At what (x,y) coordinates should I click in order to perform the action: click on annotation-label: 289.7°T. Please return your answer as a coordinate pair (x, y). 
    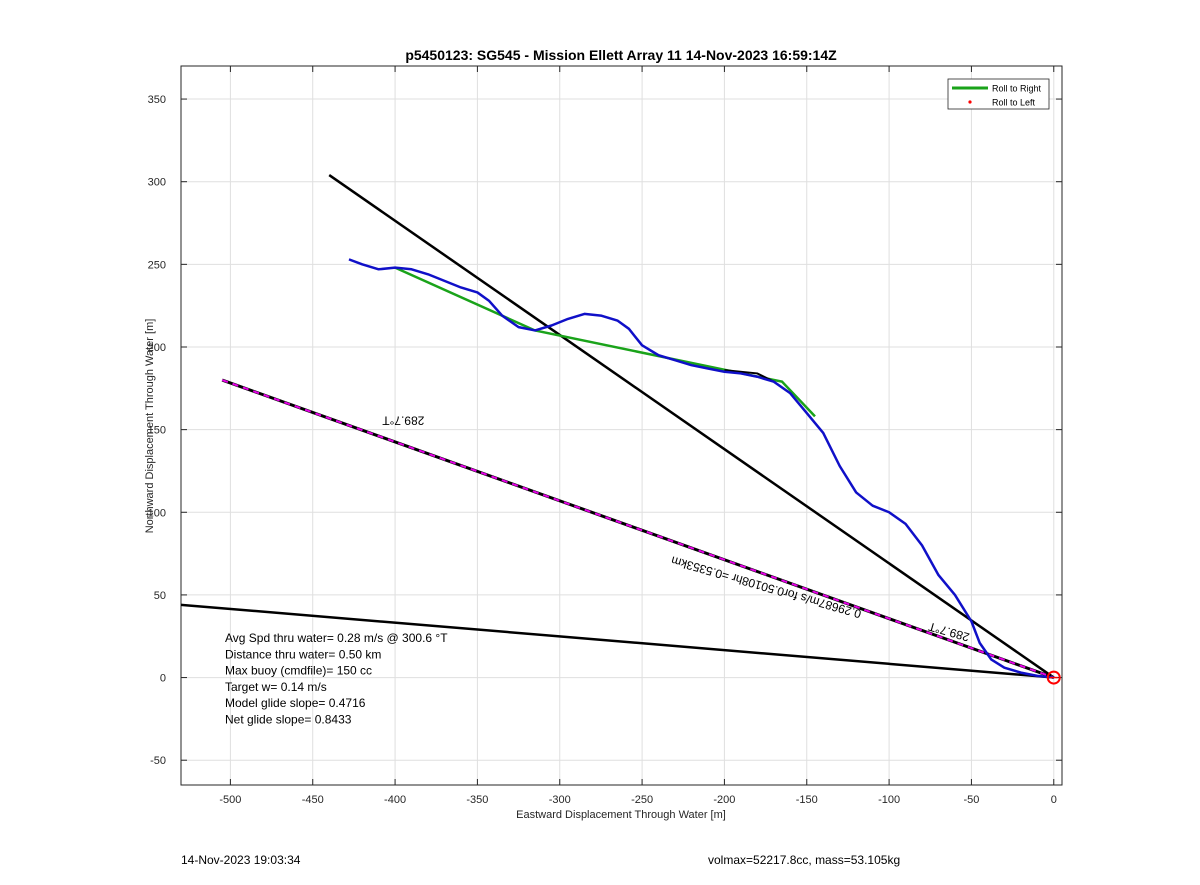
    Looking at the image, I should click on (403, 420).